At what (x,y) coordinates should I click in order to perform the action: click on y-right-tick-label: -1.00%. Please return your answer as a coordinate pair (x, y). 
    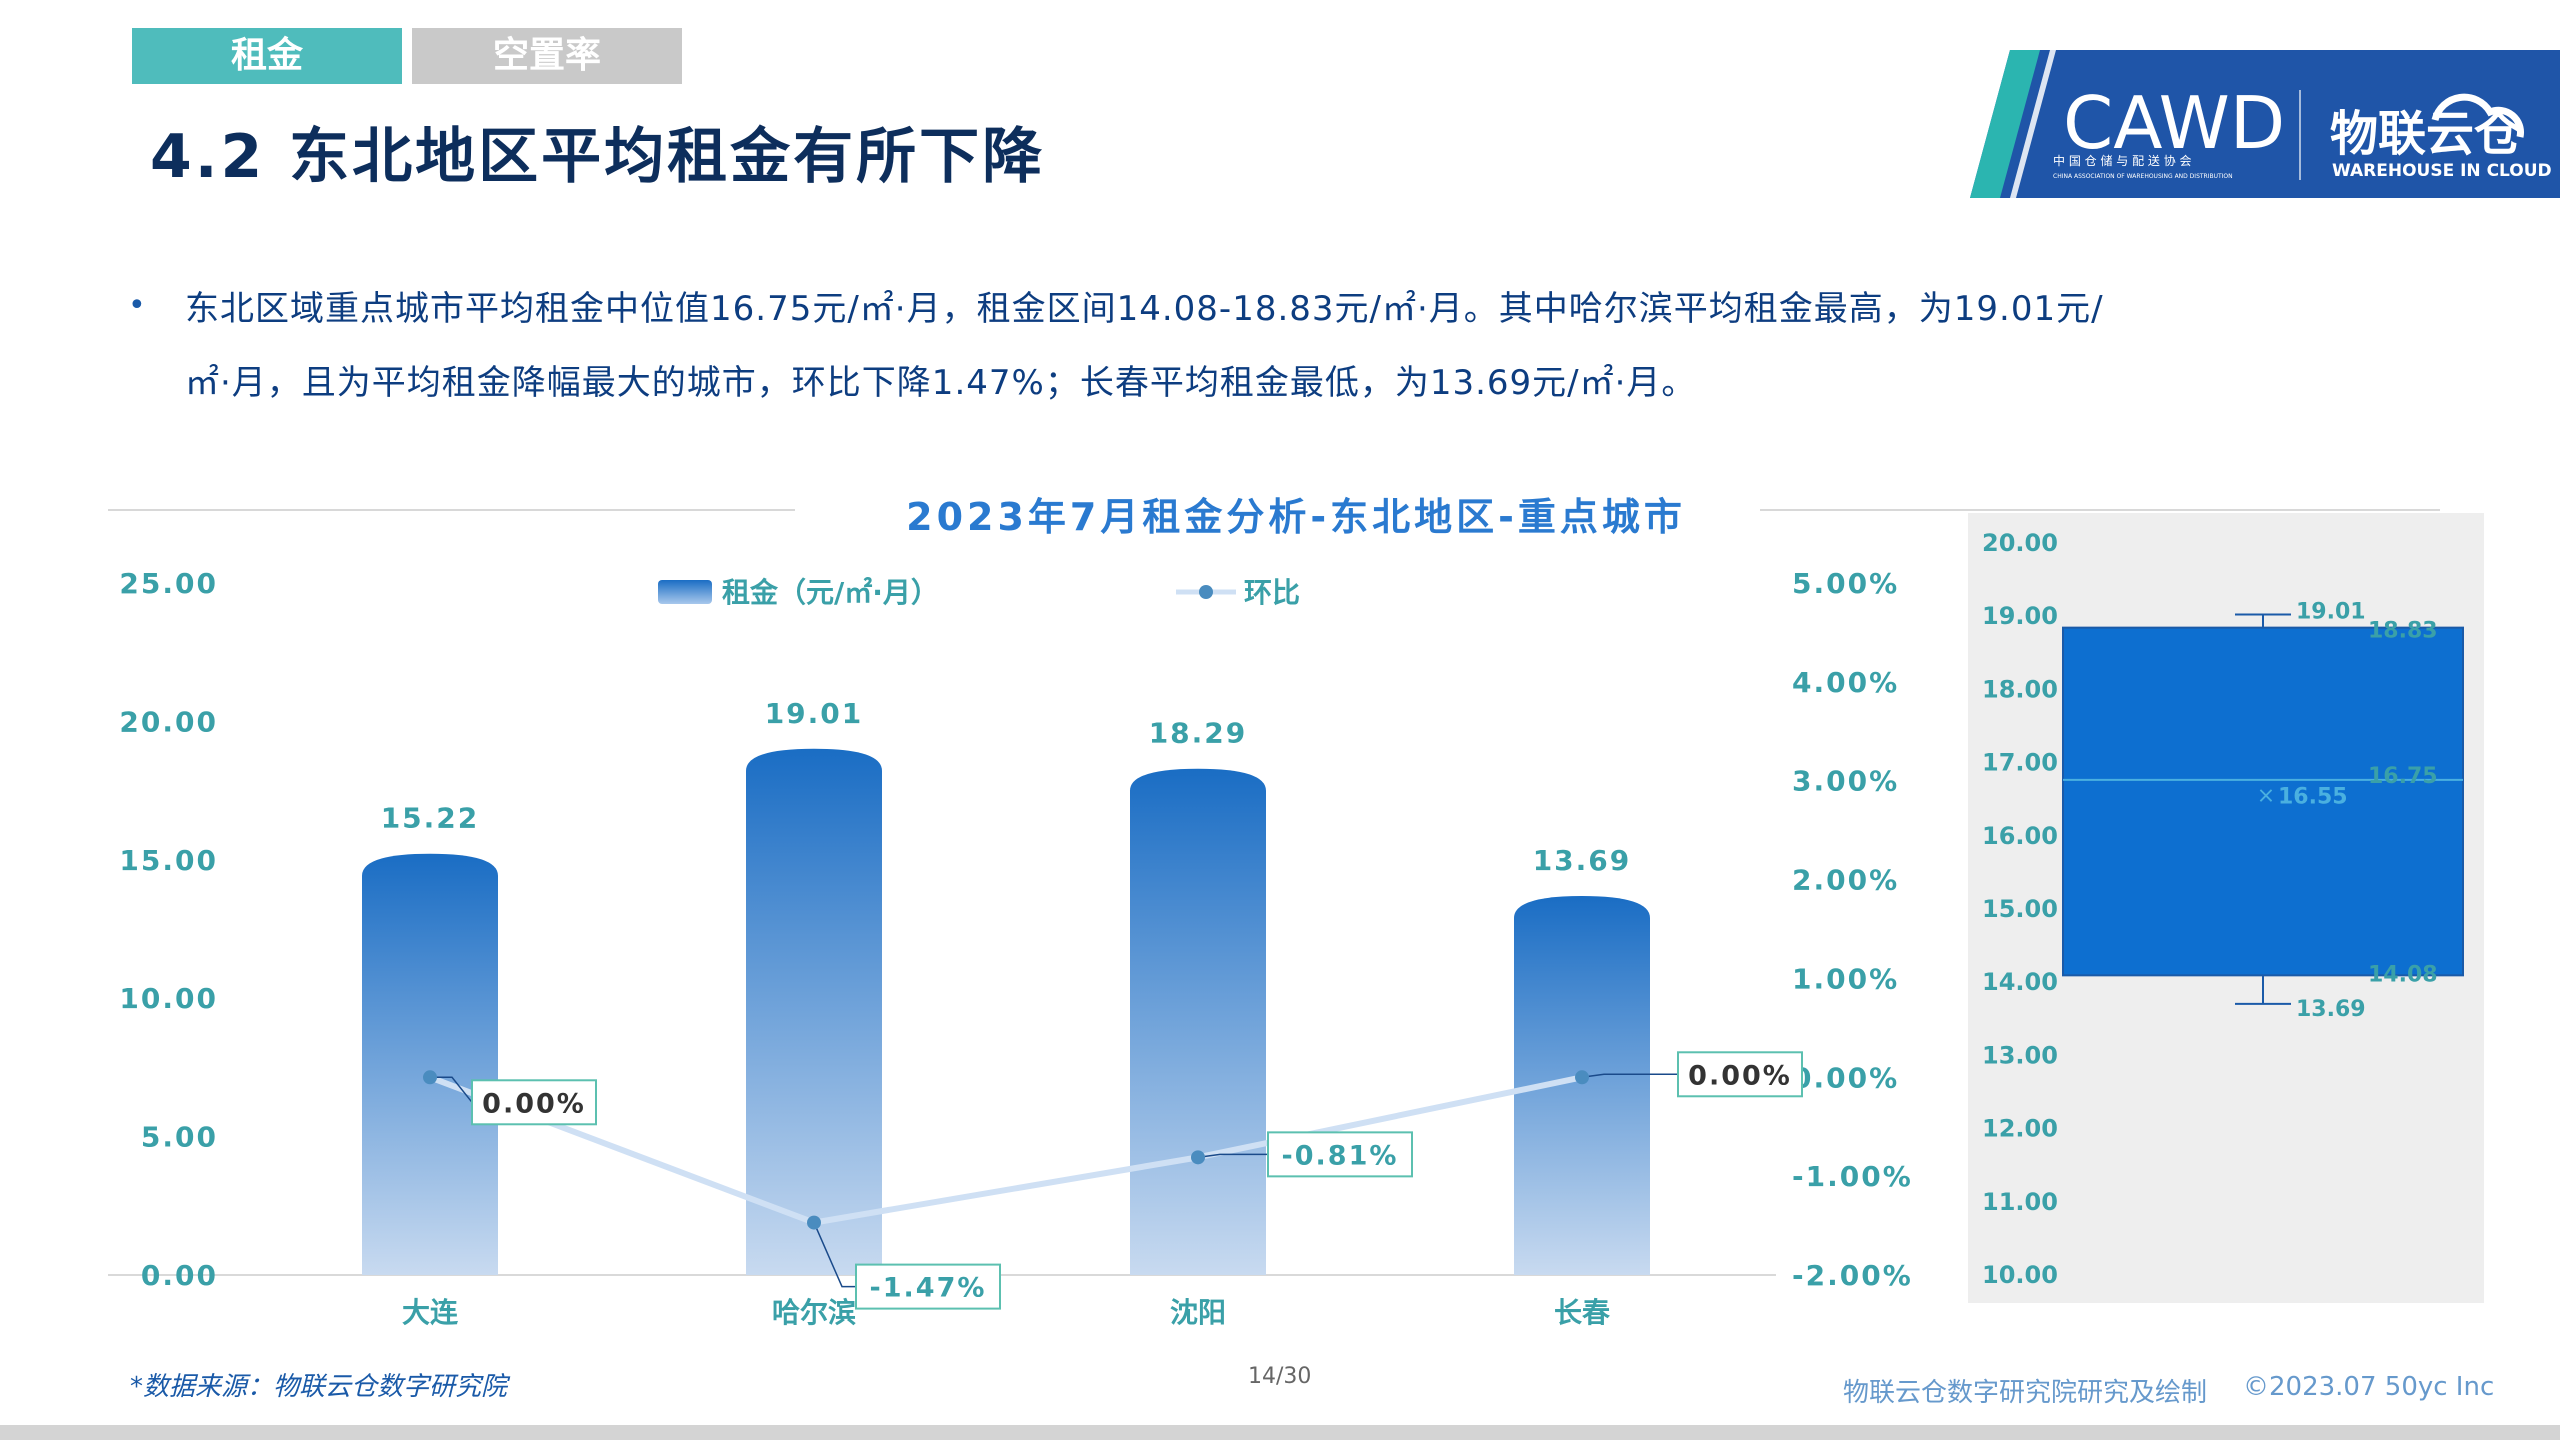
    Looking at the image, I should click on (1852, 1176).